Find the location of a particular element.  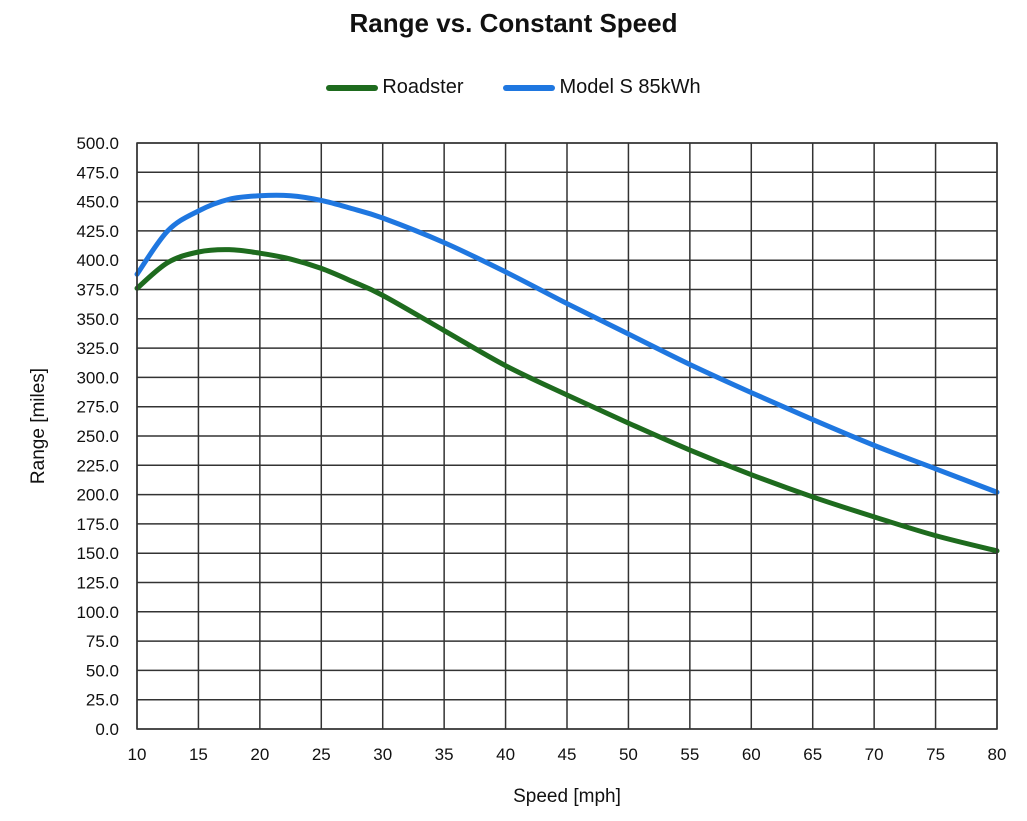

legend: Roadster Model S 85kWh is located at coordinates (513, 87).